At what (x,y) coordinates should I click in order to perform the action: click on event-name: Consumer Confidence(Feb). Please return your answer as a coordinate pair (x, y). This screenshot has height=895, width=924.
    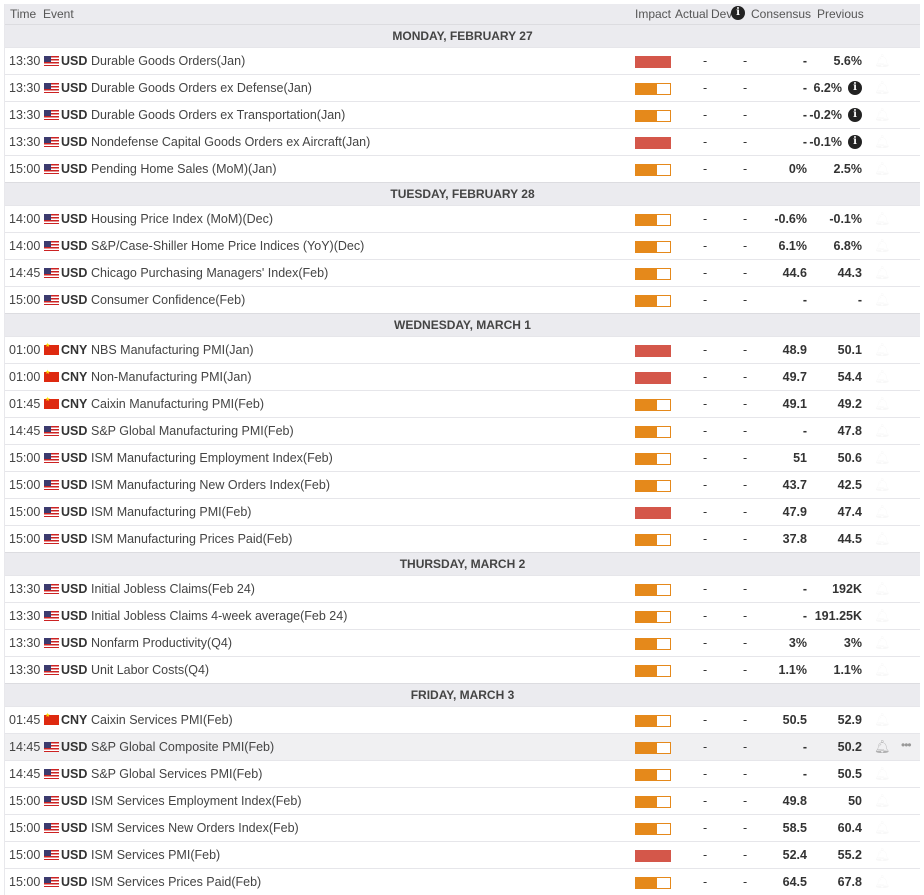
    Looking at the image, I should click on (168, 300).